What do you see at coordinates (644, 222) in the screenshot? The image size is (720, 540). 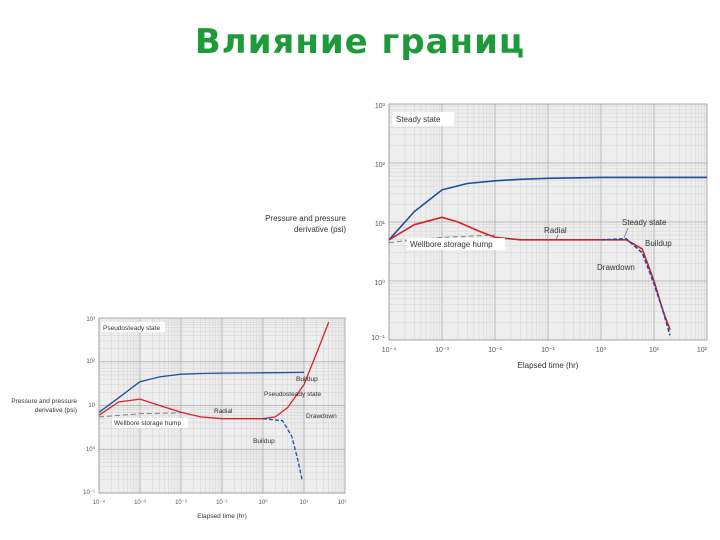 I see `annotation-steady-state-2: Steady state` at bounding box center [644, 222].